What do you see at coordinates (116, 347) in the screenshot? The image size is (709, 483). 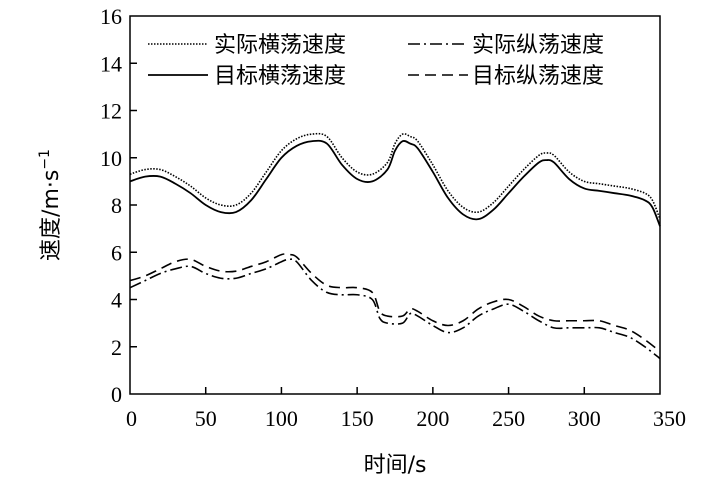 I see `y-tick-label: 2` at bounding box center [116, 347].